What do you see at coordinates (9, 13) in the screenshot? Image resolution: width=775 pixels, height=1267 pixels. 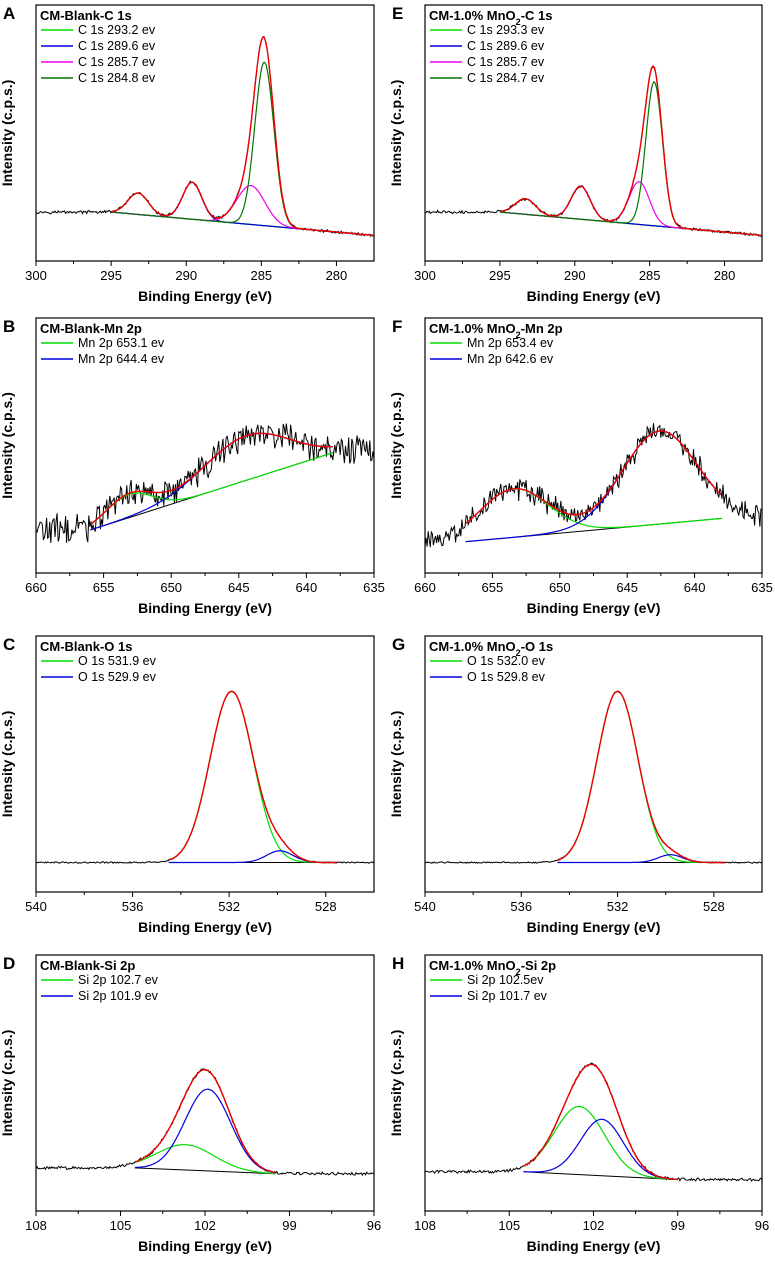 I see `panel-letter: A` at bounding box center [9, 13].